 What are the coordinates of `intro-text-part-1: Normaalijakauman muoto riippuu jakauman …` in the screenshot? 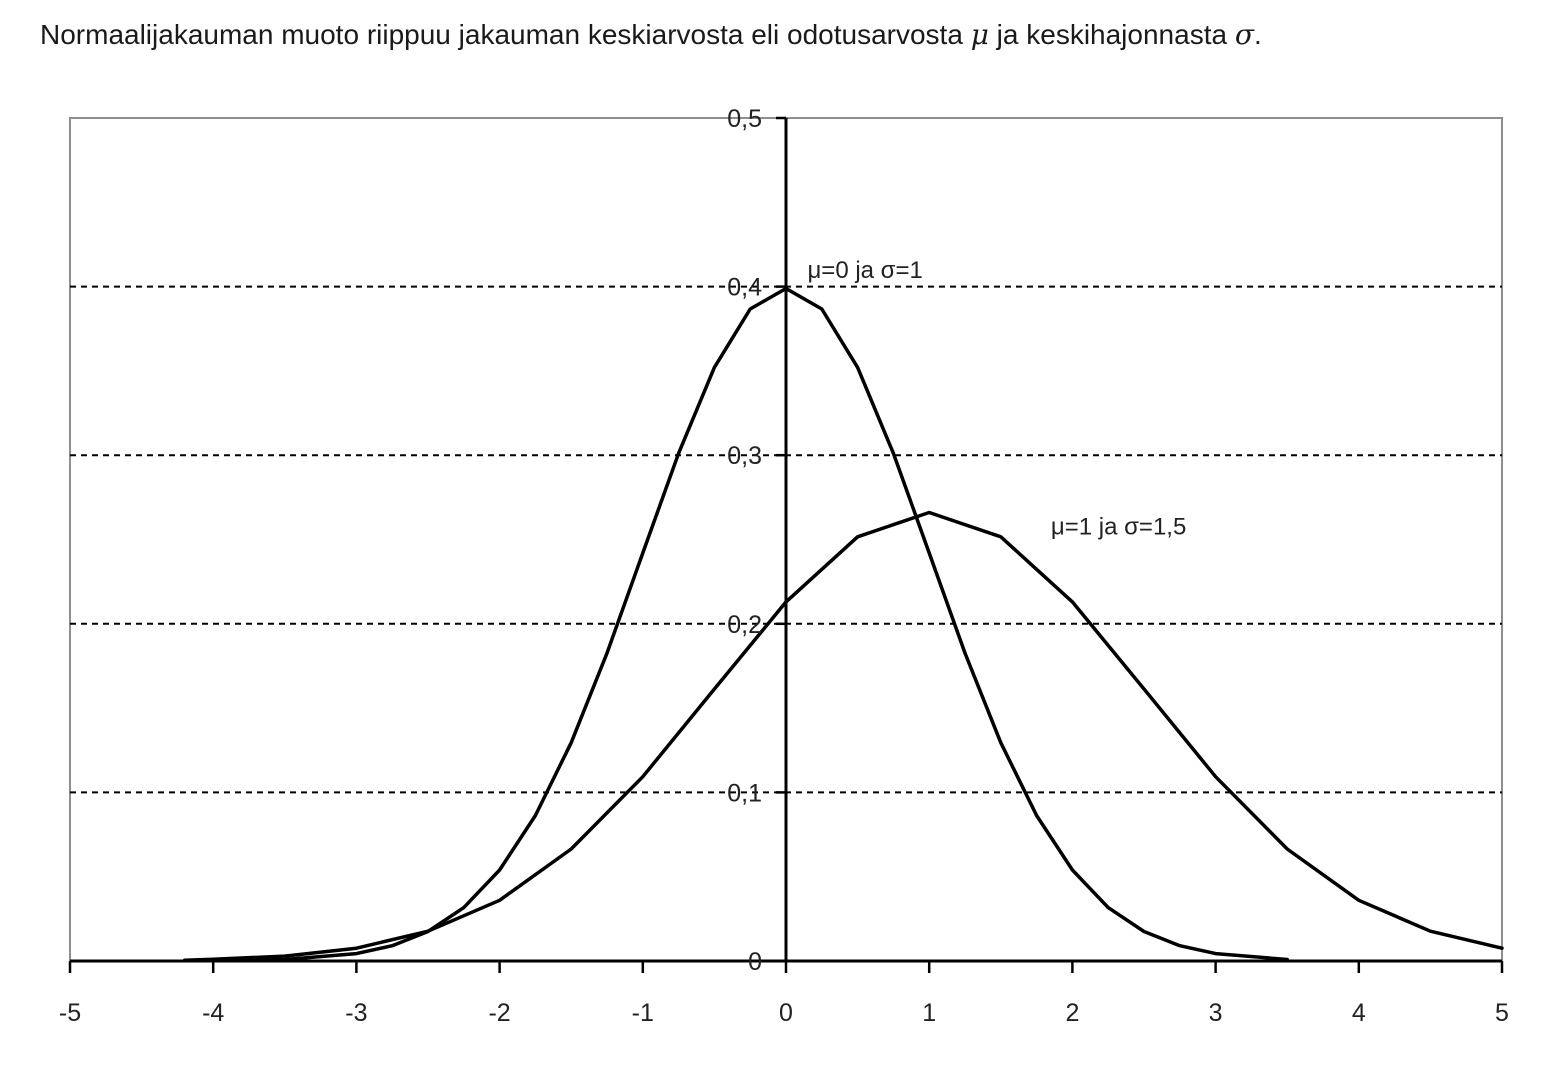 It's located at (505, 34).